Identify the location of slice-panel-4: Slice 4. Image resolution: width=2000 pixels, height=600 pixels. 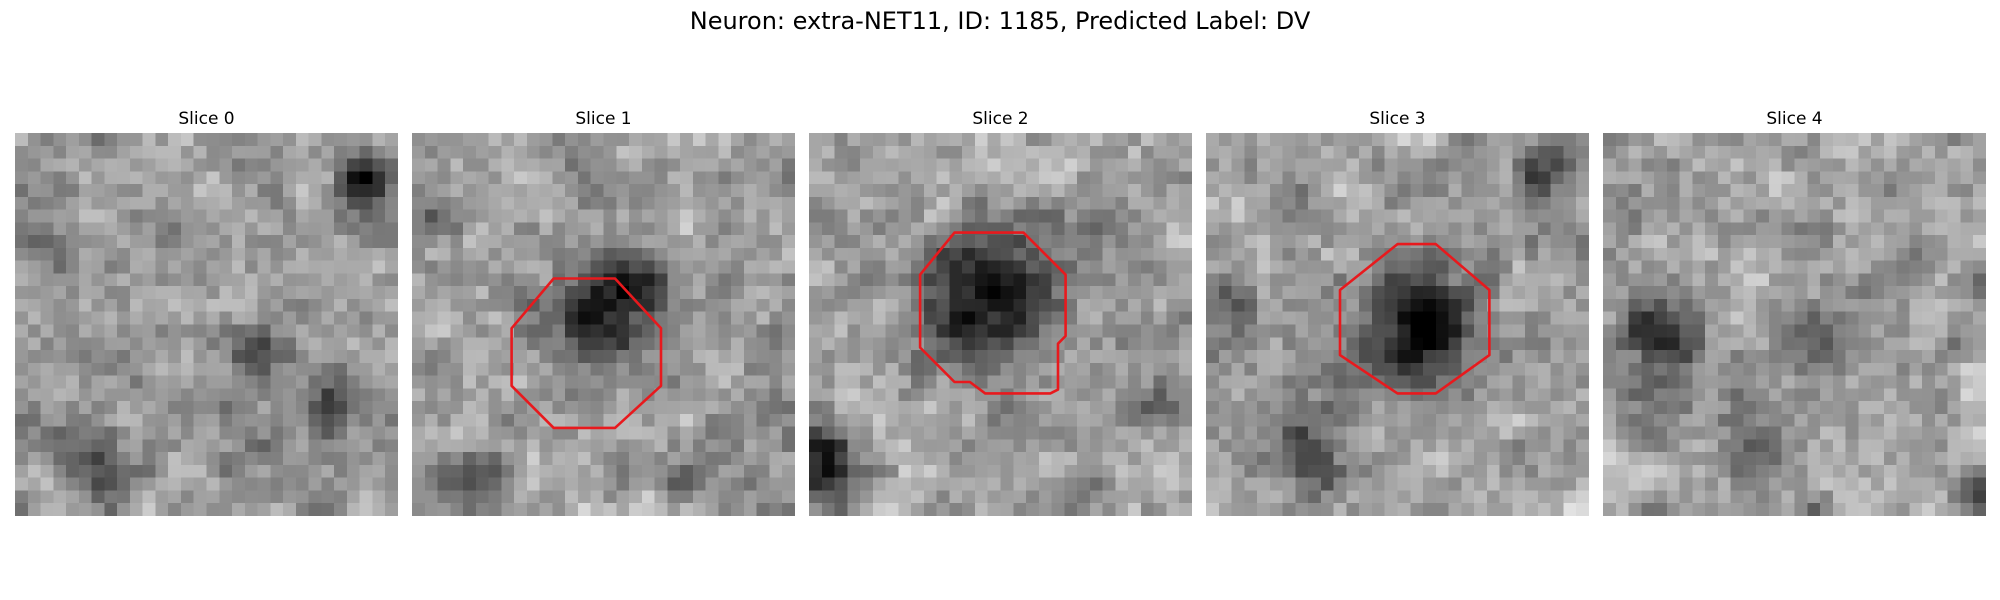
(1794, 312).